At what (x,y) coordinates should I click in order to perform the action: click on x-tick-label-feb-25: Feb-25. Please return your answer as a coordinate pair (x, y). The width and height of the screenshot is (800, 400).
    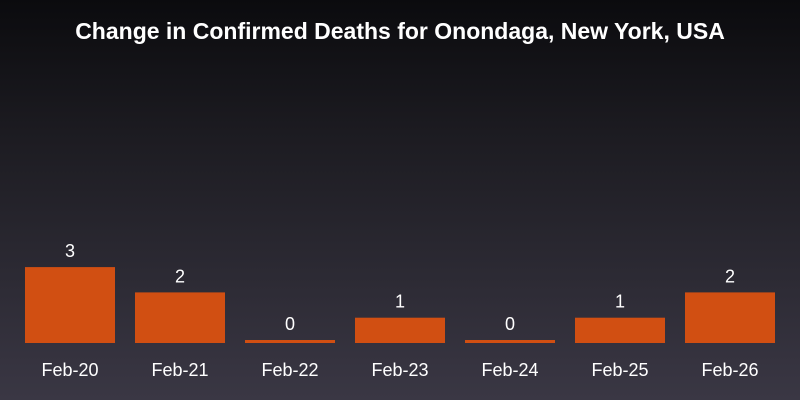
    Looking at the image, I should click on (619, 370).